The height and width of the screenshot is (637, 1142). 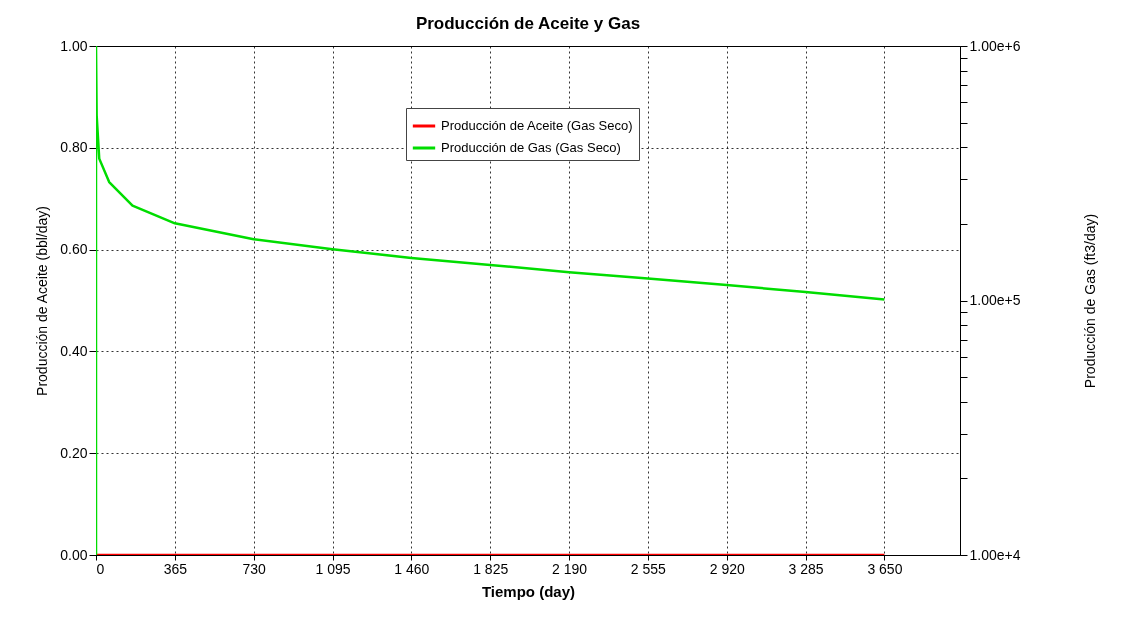 I want to click on legend-label: Producción de Aceite (Gas Seco), so click(x=537, y=125).